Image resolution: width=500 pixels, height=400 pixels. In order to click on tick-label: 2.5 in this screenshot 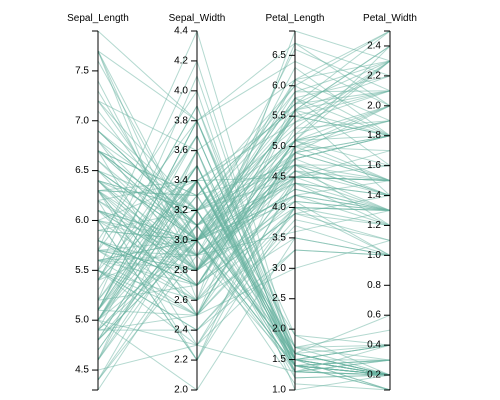, I will do `click(279, 298)`.